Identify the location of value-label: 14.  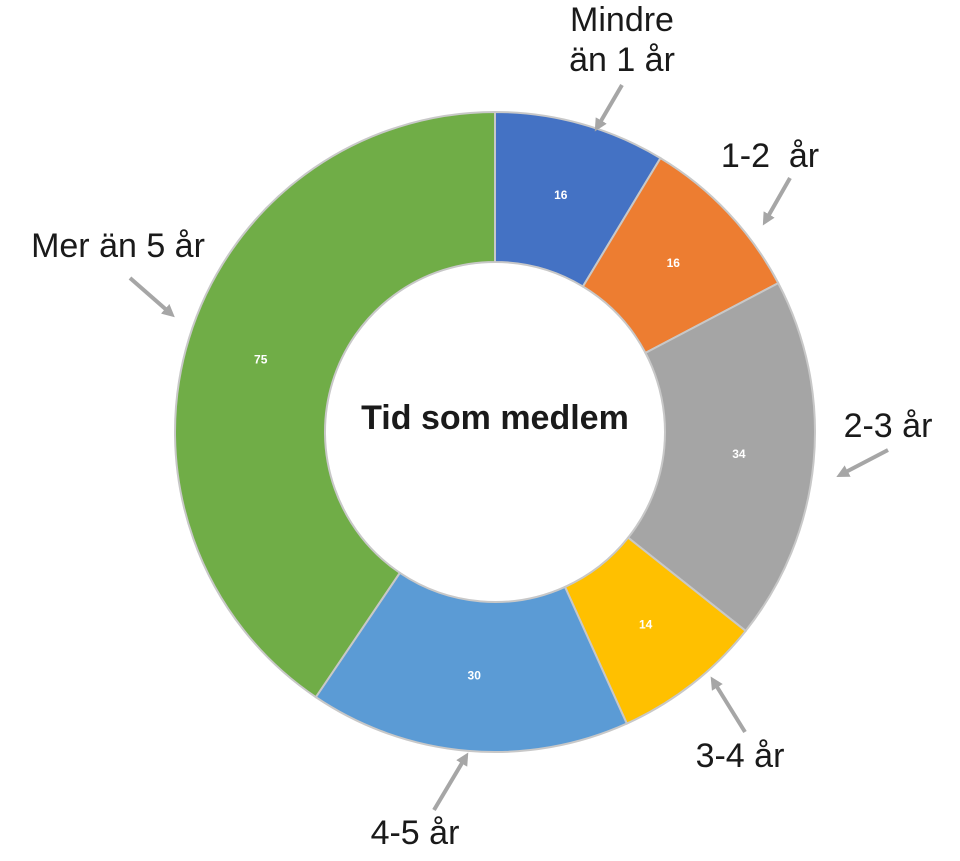
(646, 624).